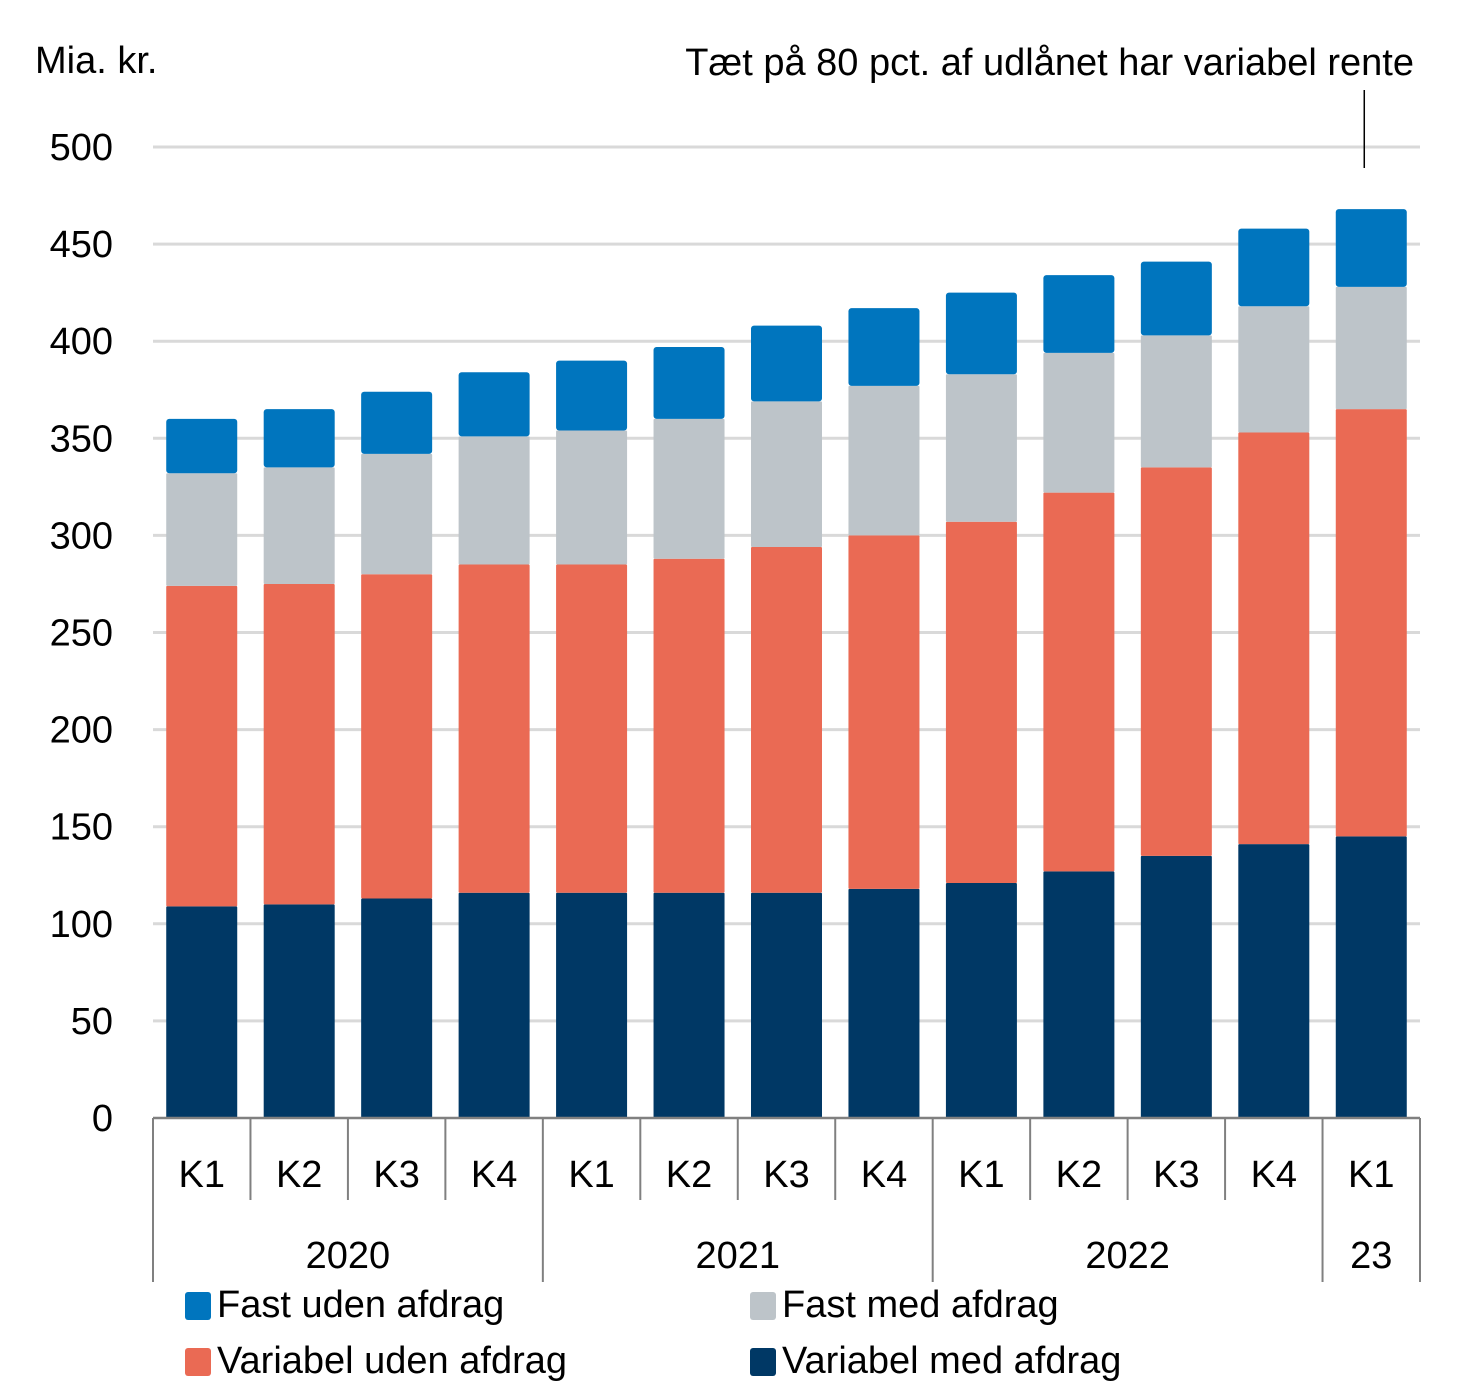 The image size is (1466, 1397). I want to click on y-tick-label: 250, so click(81, 634).